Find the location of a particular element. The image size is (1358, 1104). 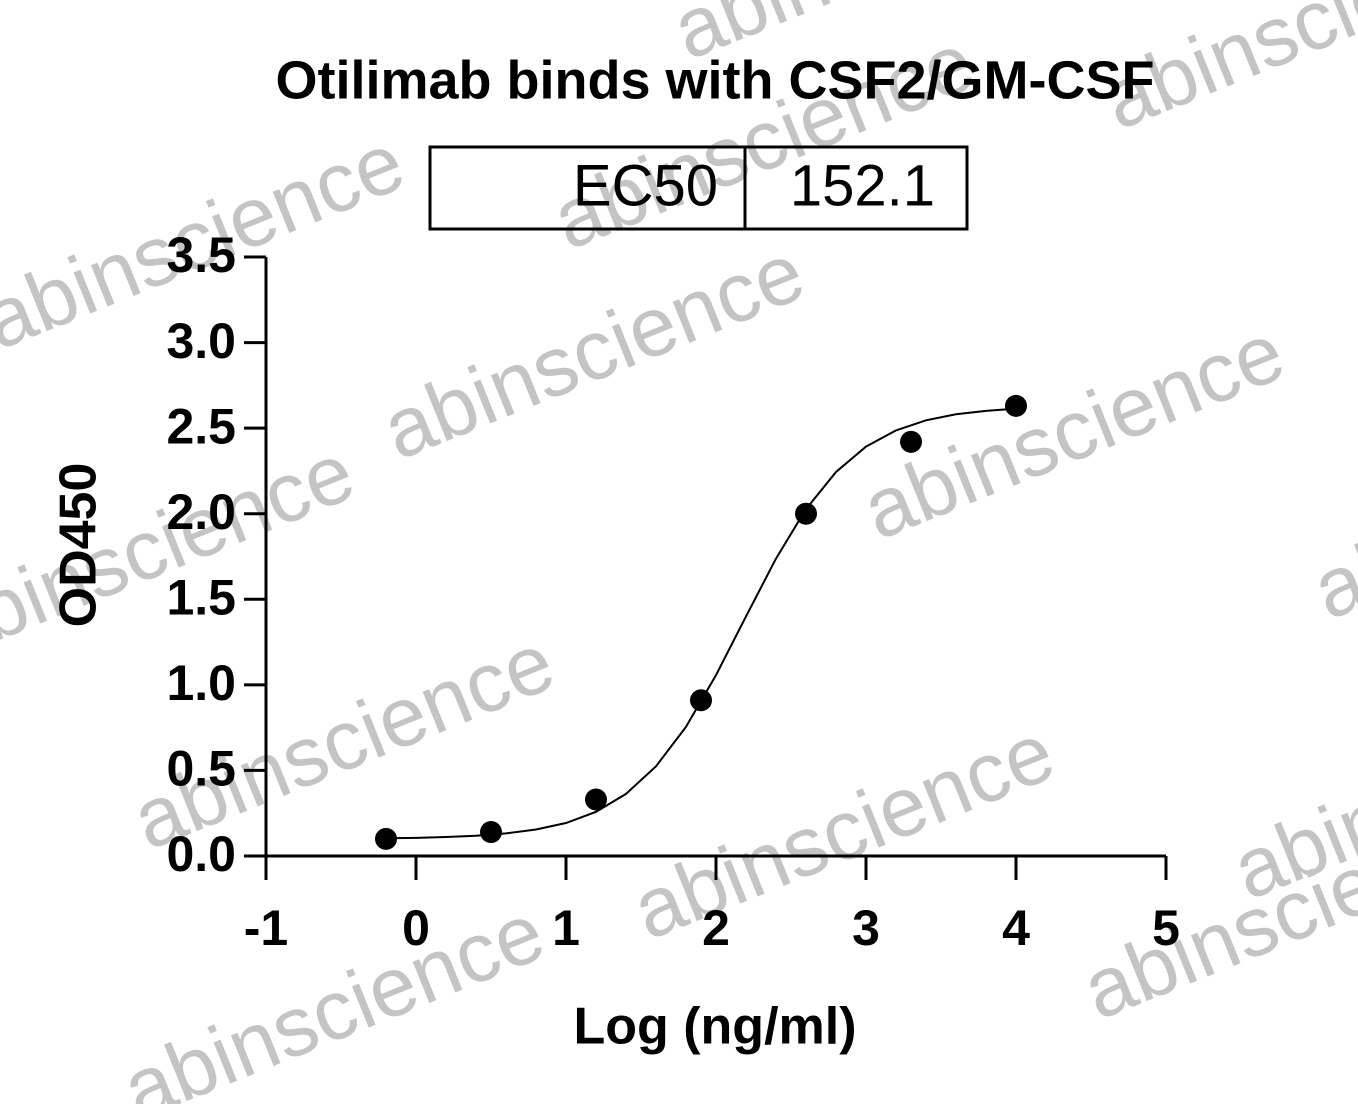

y-tick-label: 1.5 is located at coordinates (201, 597).